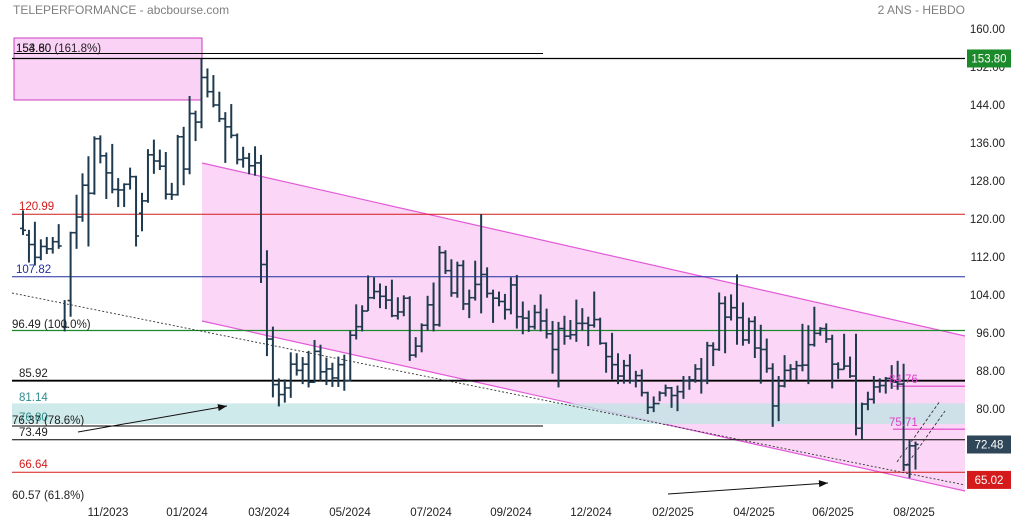 The height and width of the screenshot is (522, 1014). What do you see at coordinates (990, 372) in the screenshot?
I see `y-axis-tick: 88.00` at bounding box center [990, 372].